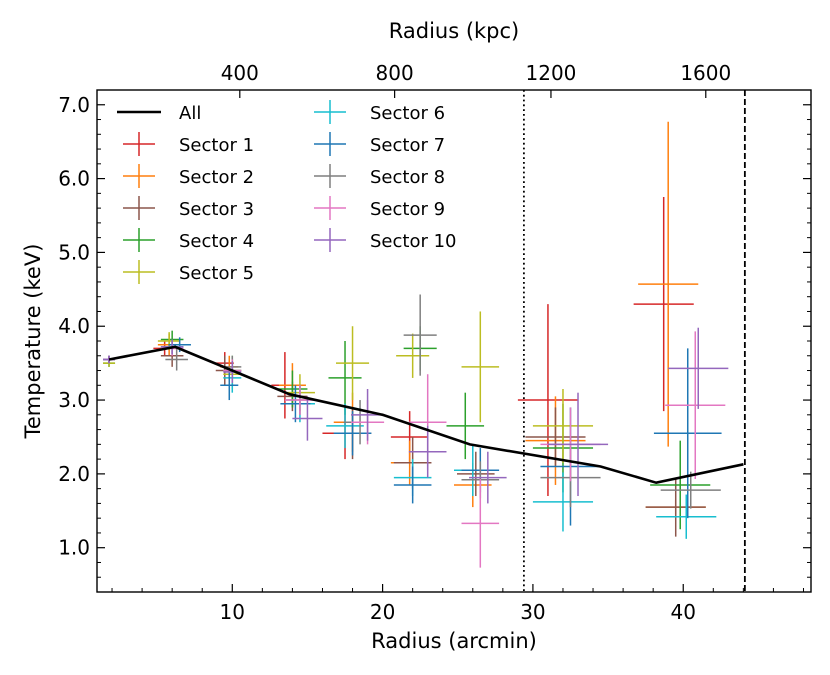  What do you see at coordinates (551, 73) in the screenshot?
I see `x2-tick-label: 1200` at bounding box center [551, 73].